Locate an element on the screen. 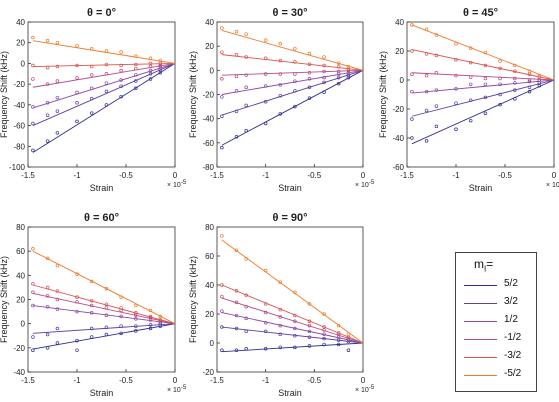 The height and width of the screenshot is (402, 559). chart-title: θ = 60° is located at coordinates (101, 218).